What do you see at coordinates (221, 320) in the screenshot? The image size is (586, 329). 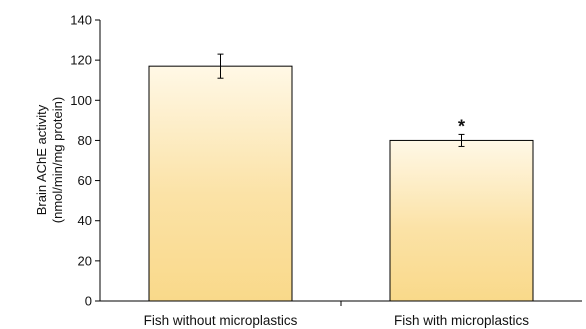 I see `x-category-label: Fish without microplastics` at bounding box center [221, 320].